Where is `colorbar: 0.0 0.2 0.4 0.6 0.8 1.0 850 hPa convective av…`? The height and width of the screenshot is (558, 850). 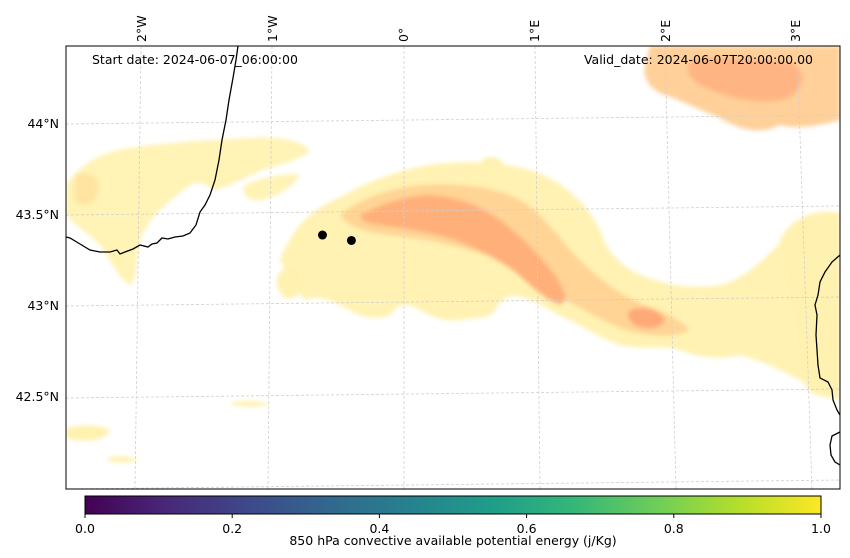 colorbar: 0.0 0.2 0.4 0.6 0.8 1.0 850 hPa convective av… is located at coordinates (453, 521).